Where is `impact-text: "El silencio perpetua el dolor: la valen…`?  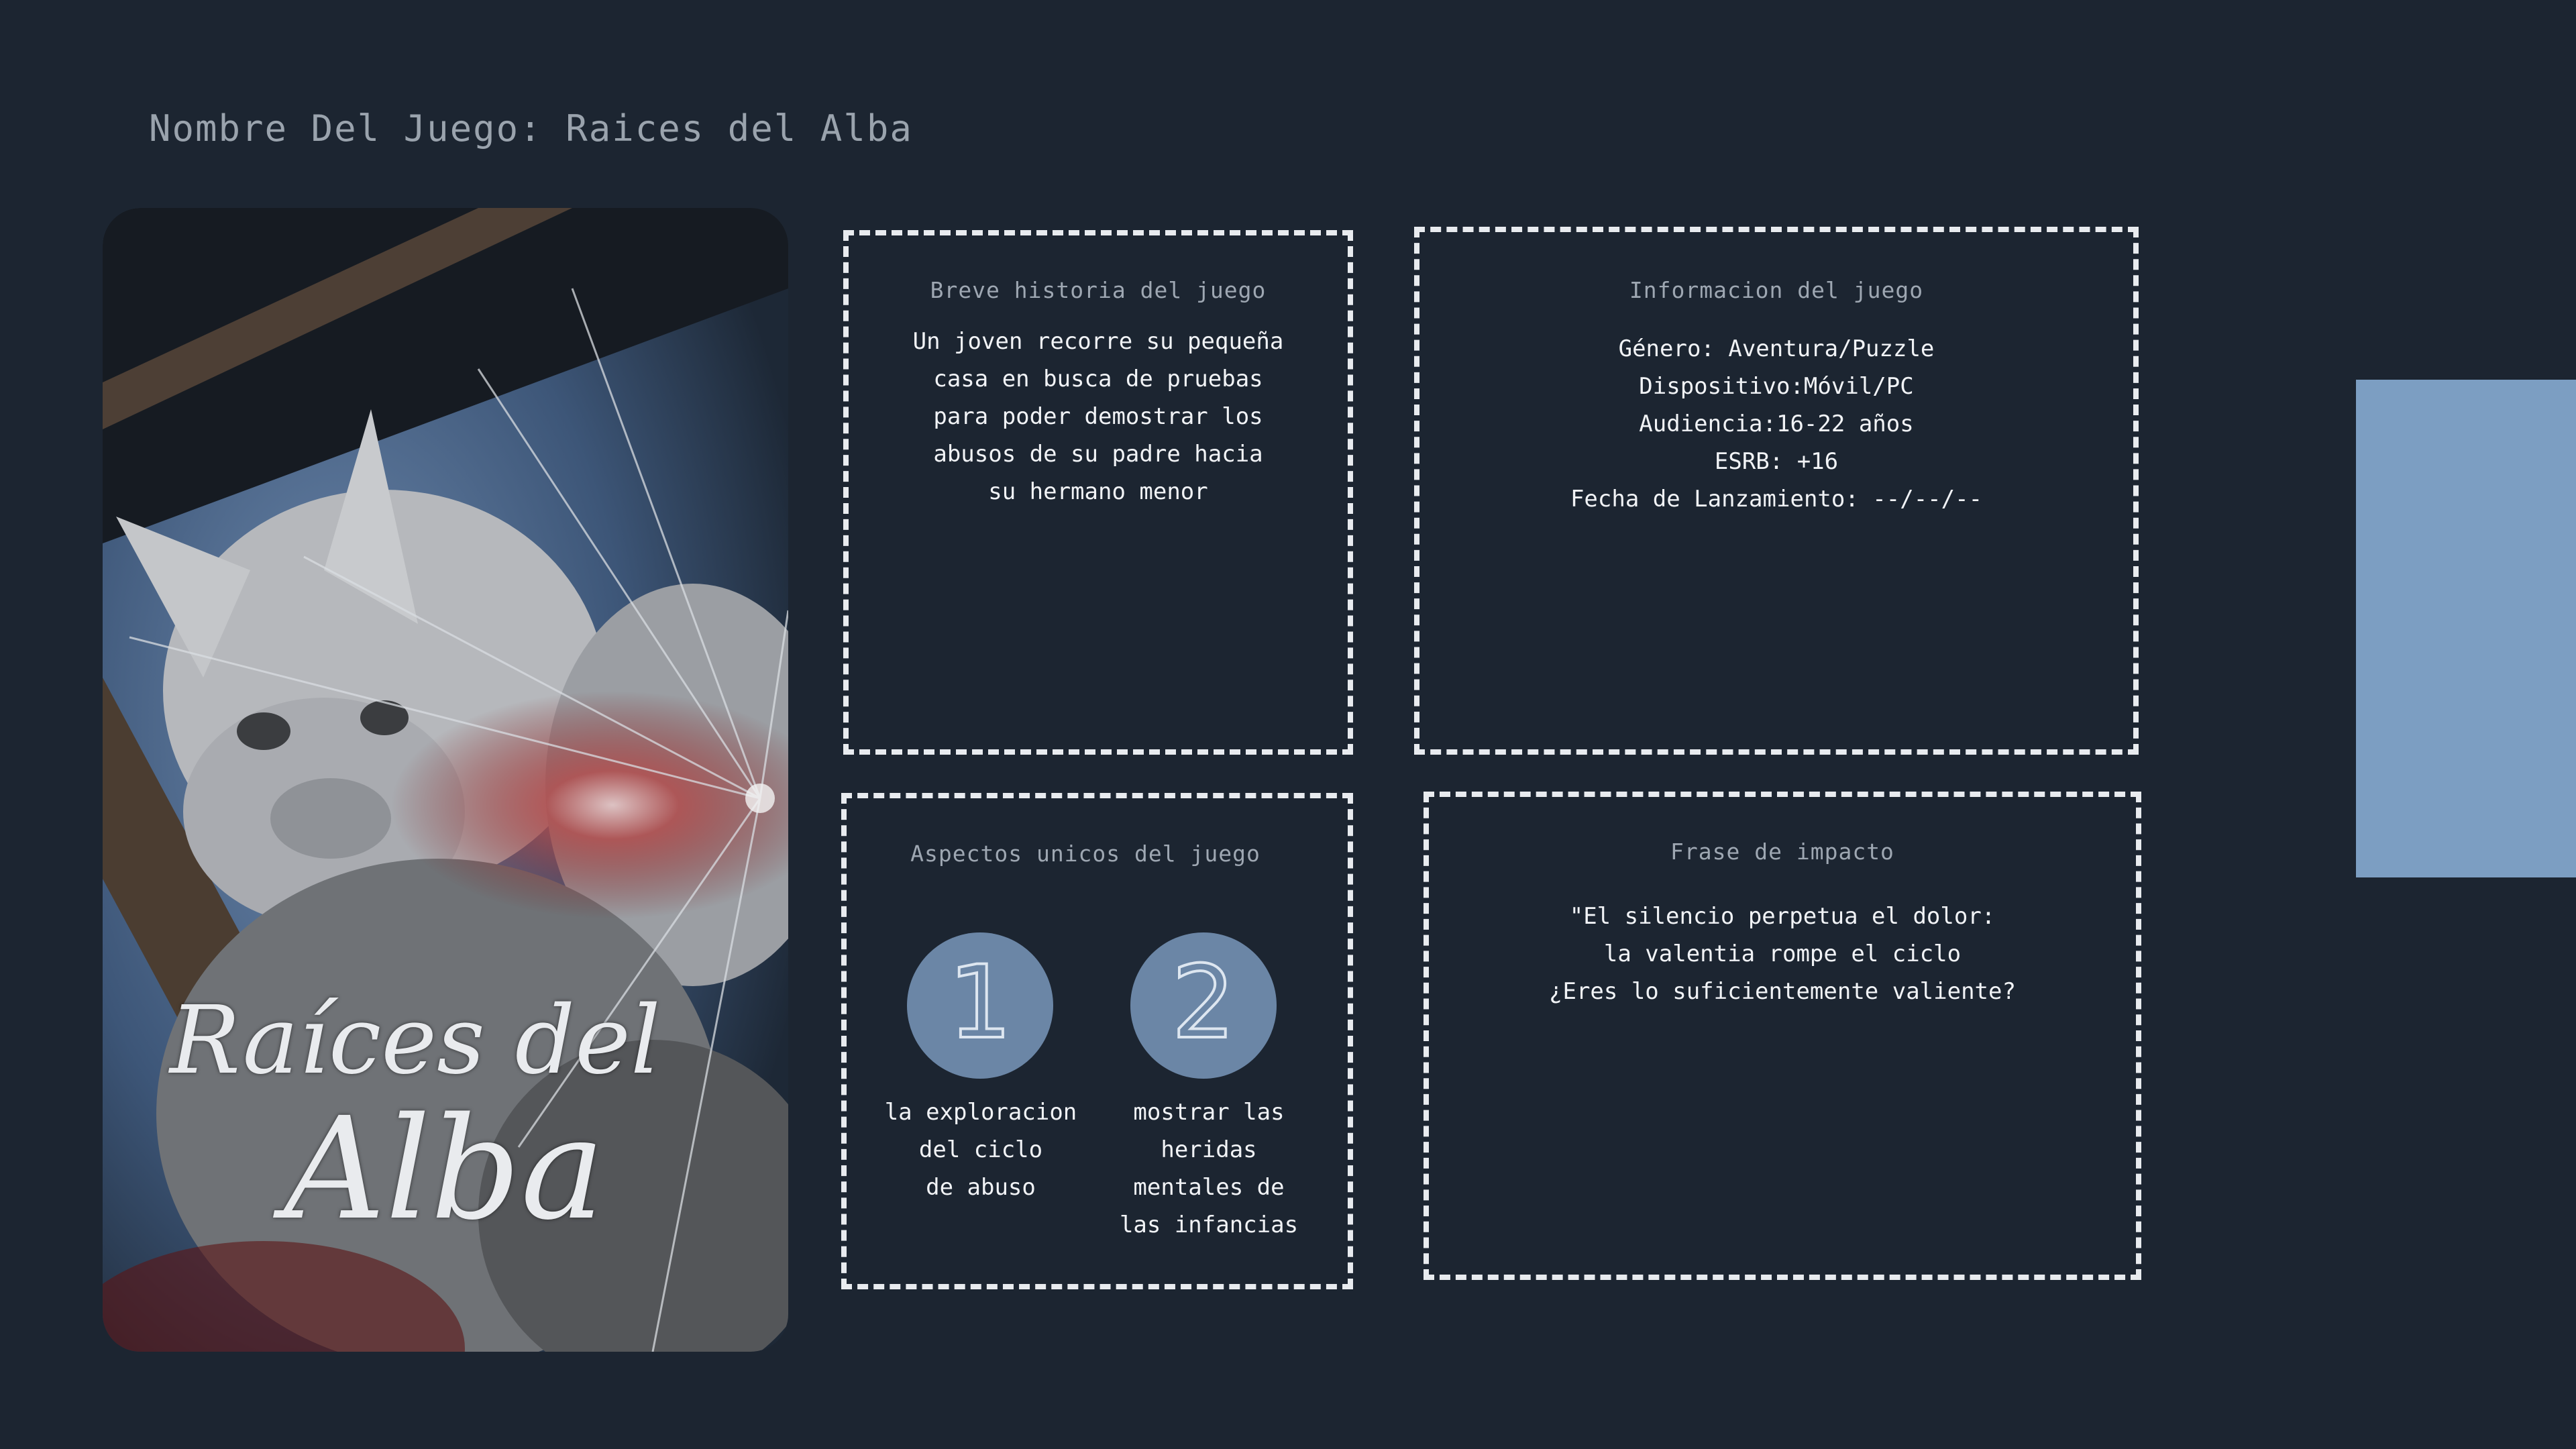
impact-text: "El silencio perpetua el dolor: la valen… is located at coordinates (1782, 954).